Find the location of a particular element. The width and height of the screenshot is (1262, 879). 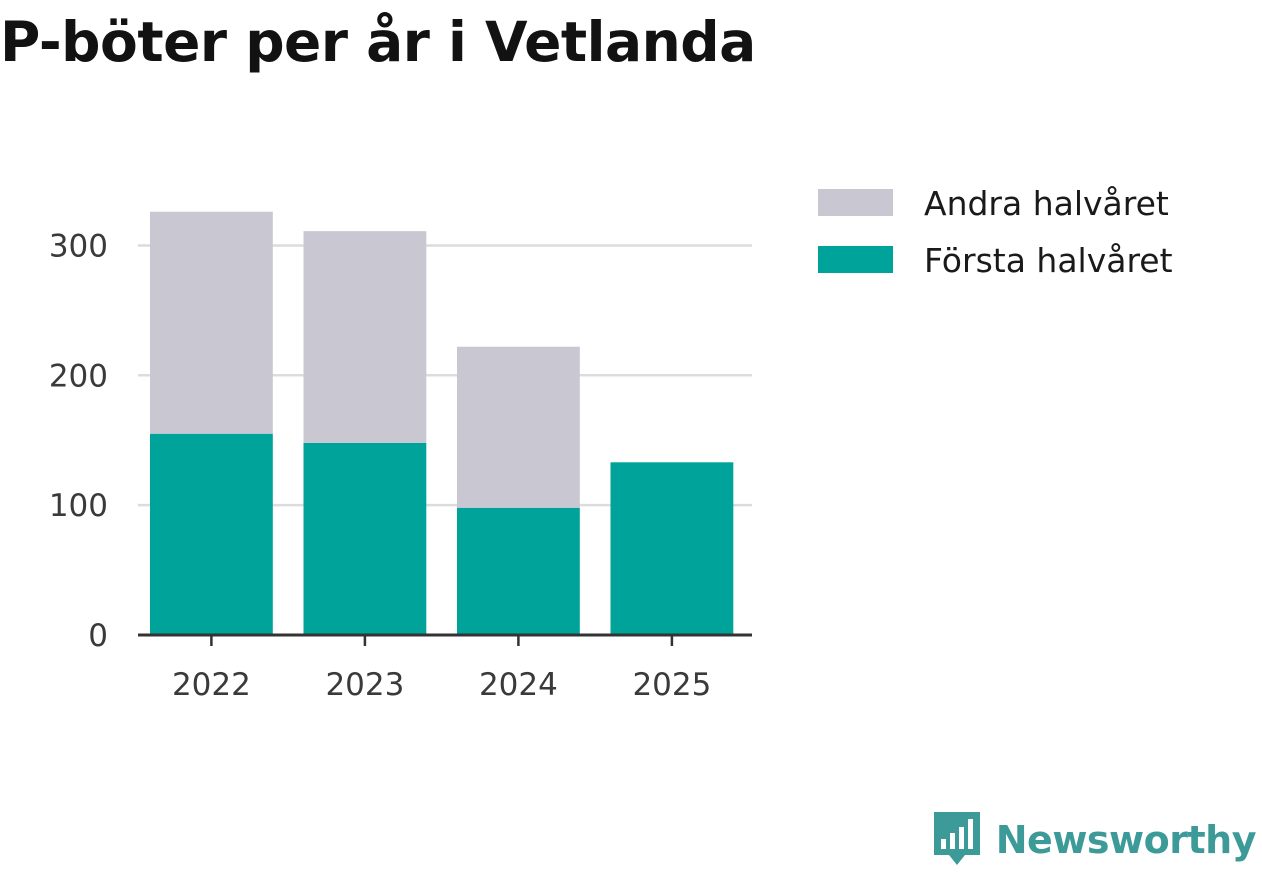

x-tick-label-2025: 2025 is located at coordinates (671, 685).